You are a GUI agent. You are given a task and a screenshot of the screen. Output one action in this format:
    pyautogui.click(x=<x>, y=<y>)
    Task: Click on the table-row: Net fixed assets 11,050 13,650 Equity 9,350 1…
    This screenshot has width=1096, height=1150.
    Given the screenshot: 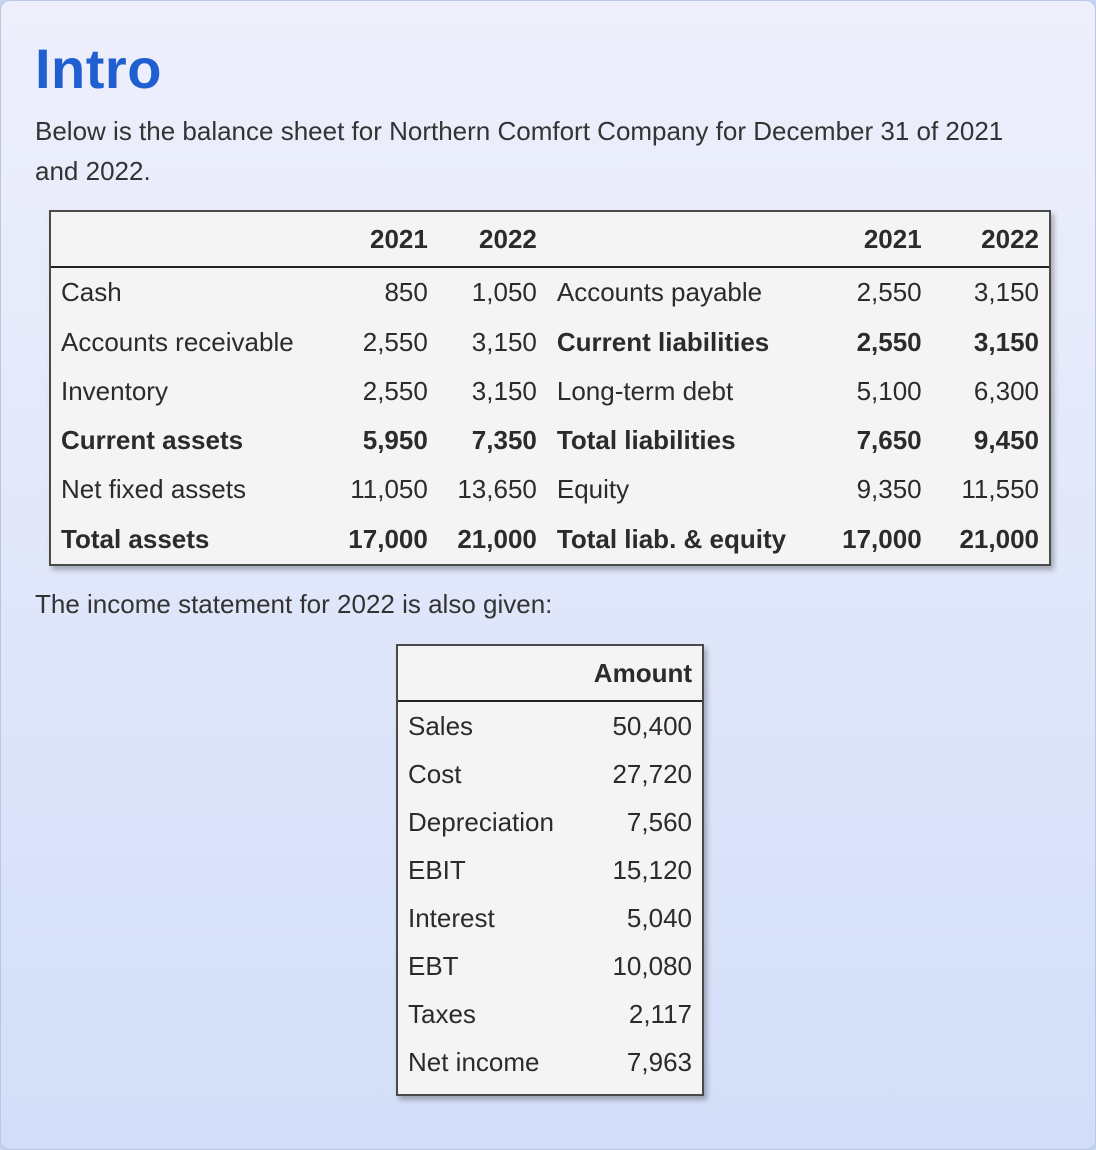 What is the action you would take?
    pyautogui.click(x=550, y=489)
    